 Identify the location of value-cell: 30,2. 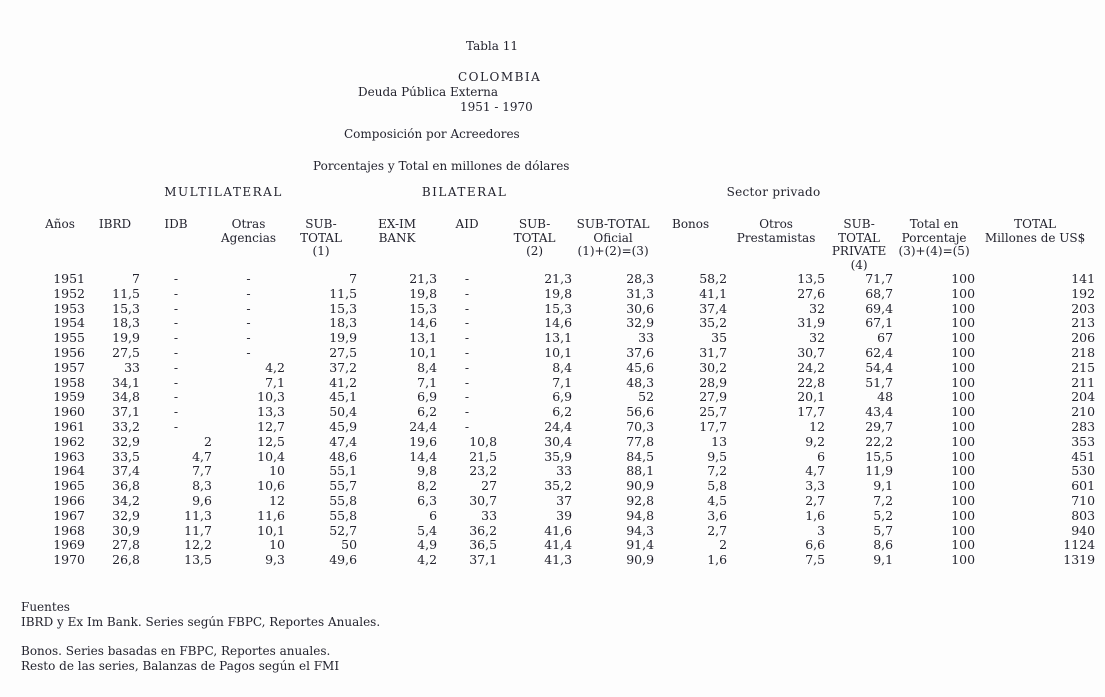
(713, 367).